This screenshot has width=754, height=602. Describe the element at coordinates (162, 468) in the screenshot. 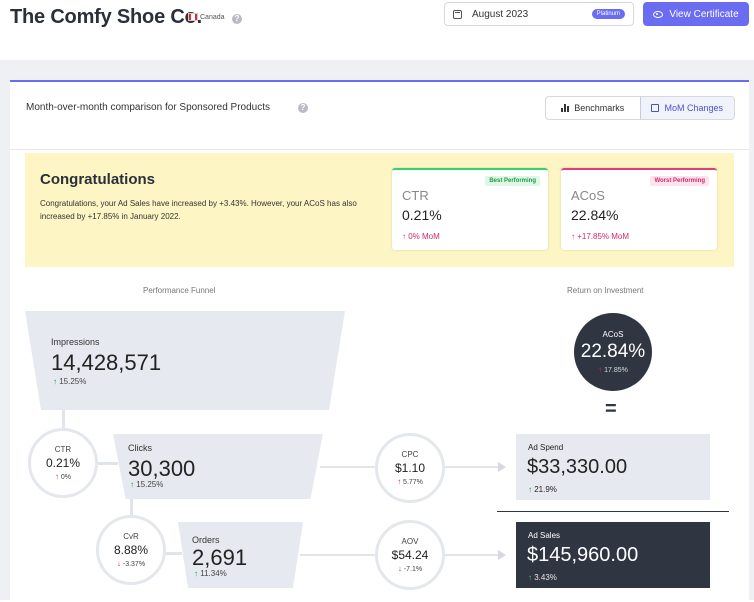

I see `clicks-value: 30,300` at that location.